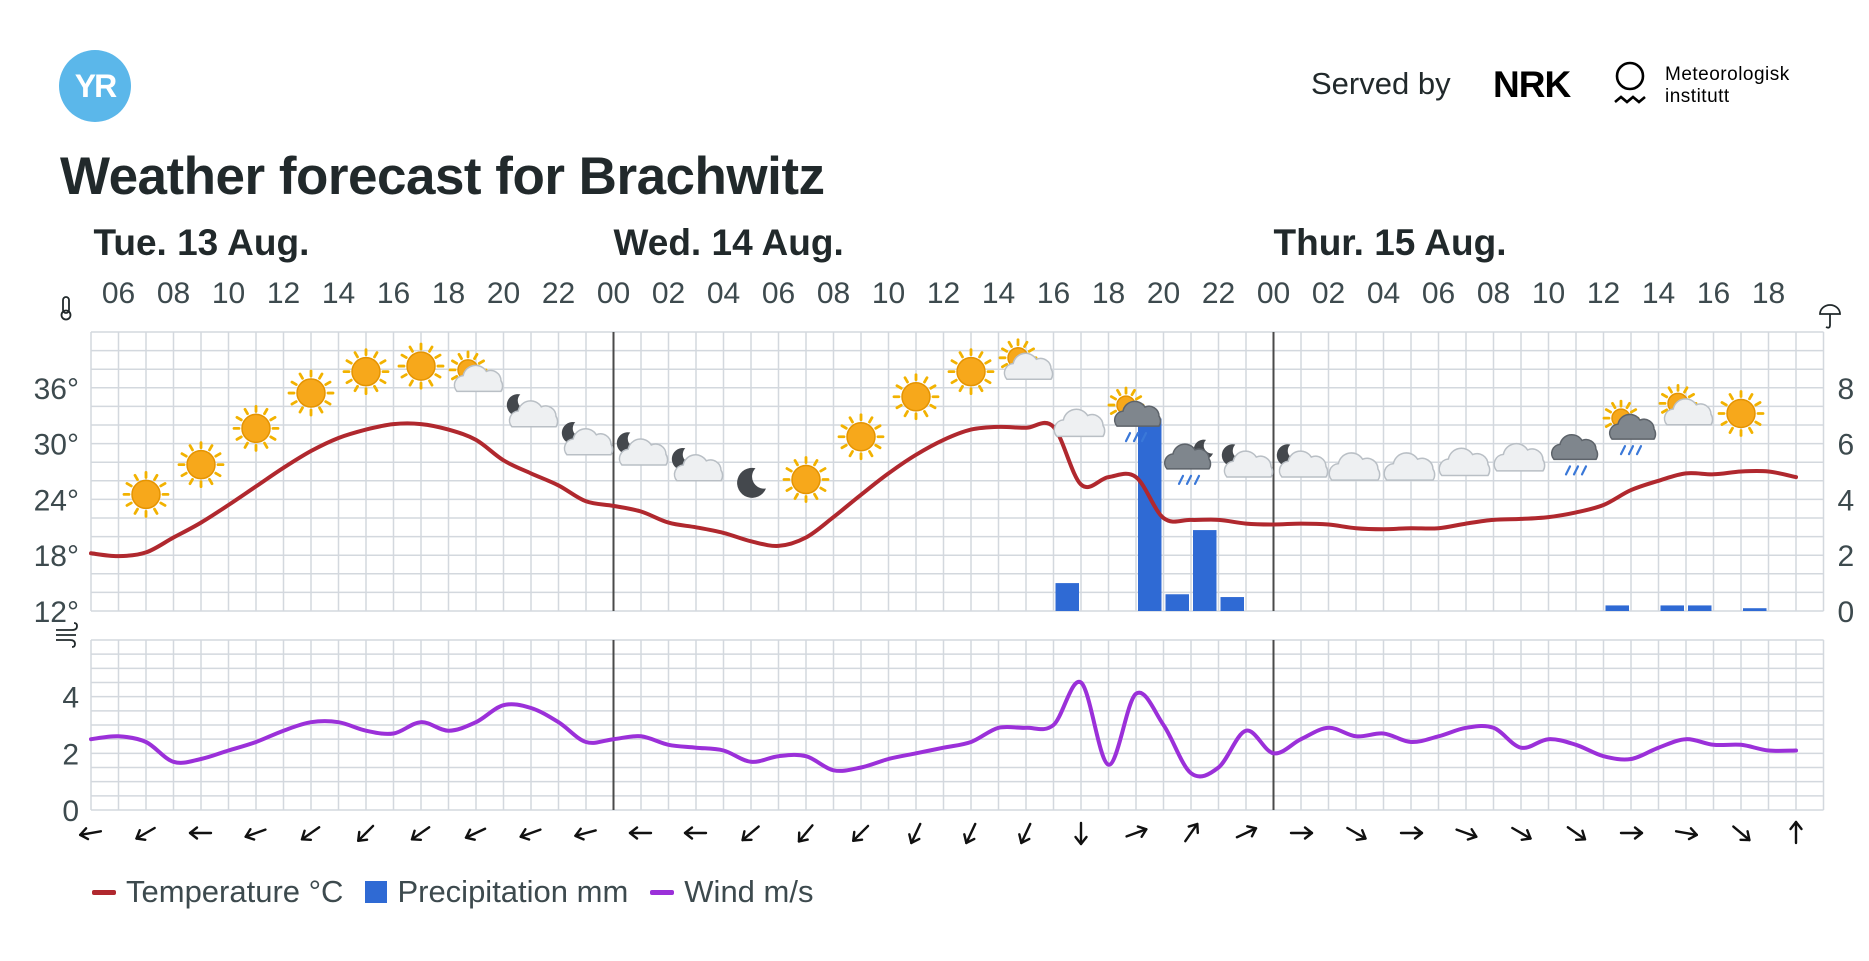  I want to click on hour-tick-label: 04, so click(1383, 293).